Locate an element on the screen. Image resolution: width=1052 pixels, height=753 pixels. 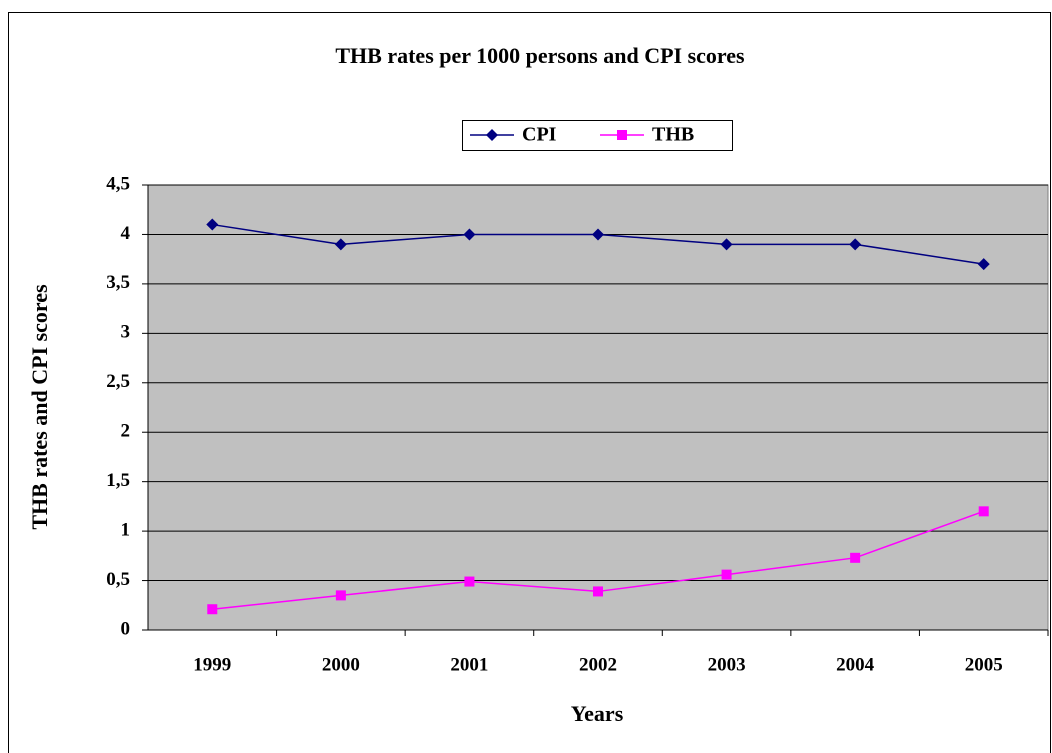
x-tick-label: 1999 is located at coordinates (212, 664).